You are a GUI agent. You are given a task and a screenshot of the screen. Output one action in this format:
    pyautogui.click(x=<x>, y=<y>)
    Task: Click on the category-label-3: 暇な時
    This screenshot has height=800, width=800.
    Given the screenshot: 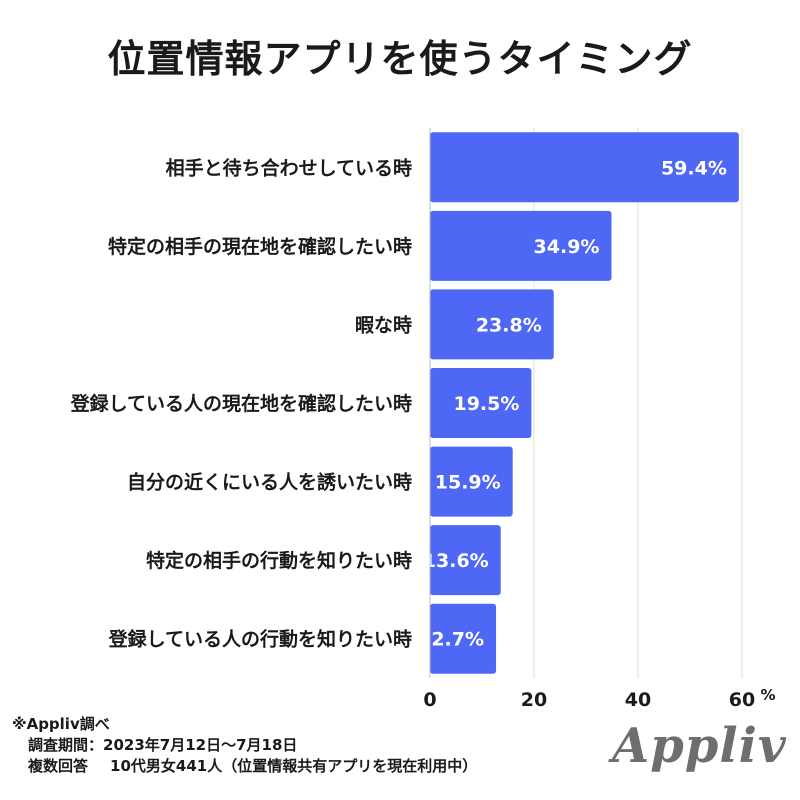 What is the action you would take?
    pyautogui.click(x=383, y=325)
    